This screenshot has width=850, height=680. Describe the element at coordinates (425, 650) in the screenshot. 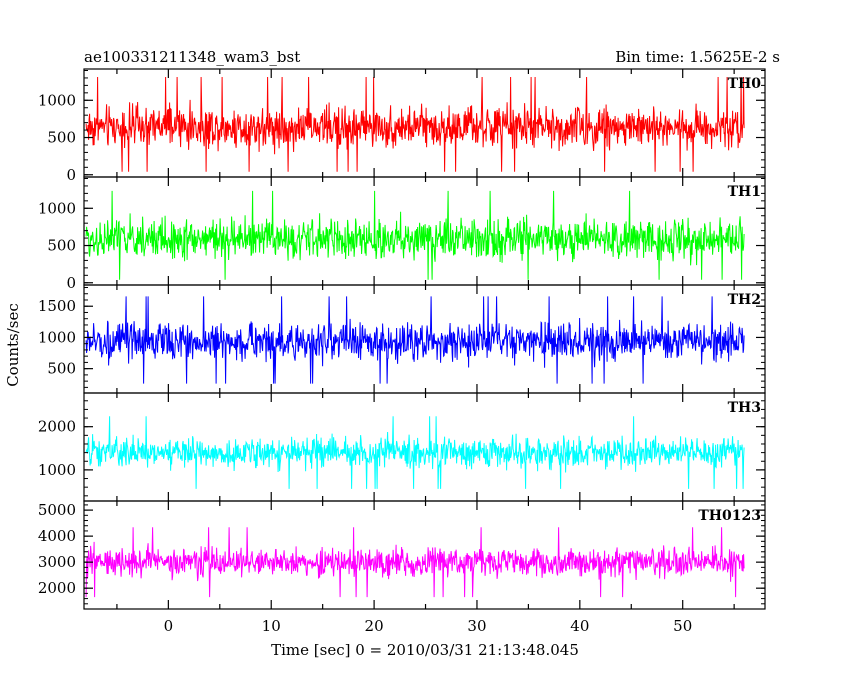

I see `x-axis-label: Time [sec] 0 = 2010/03/31 21:13:48.045` at that location.